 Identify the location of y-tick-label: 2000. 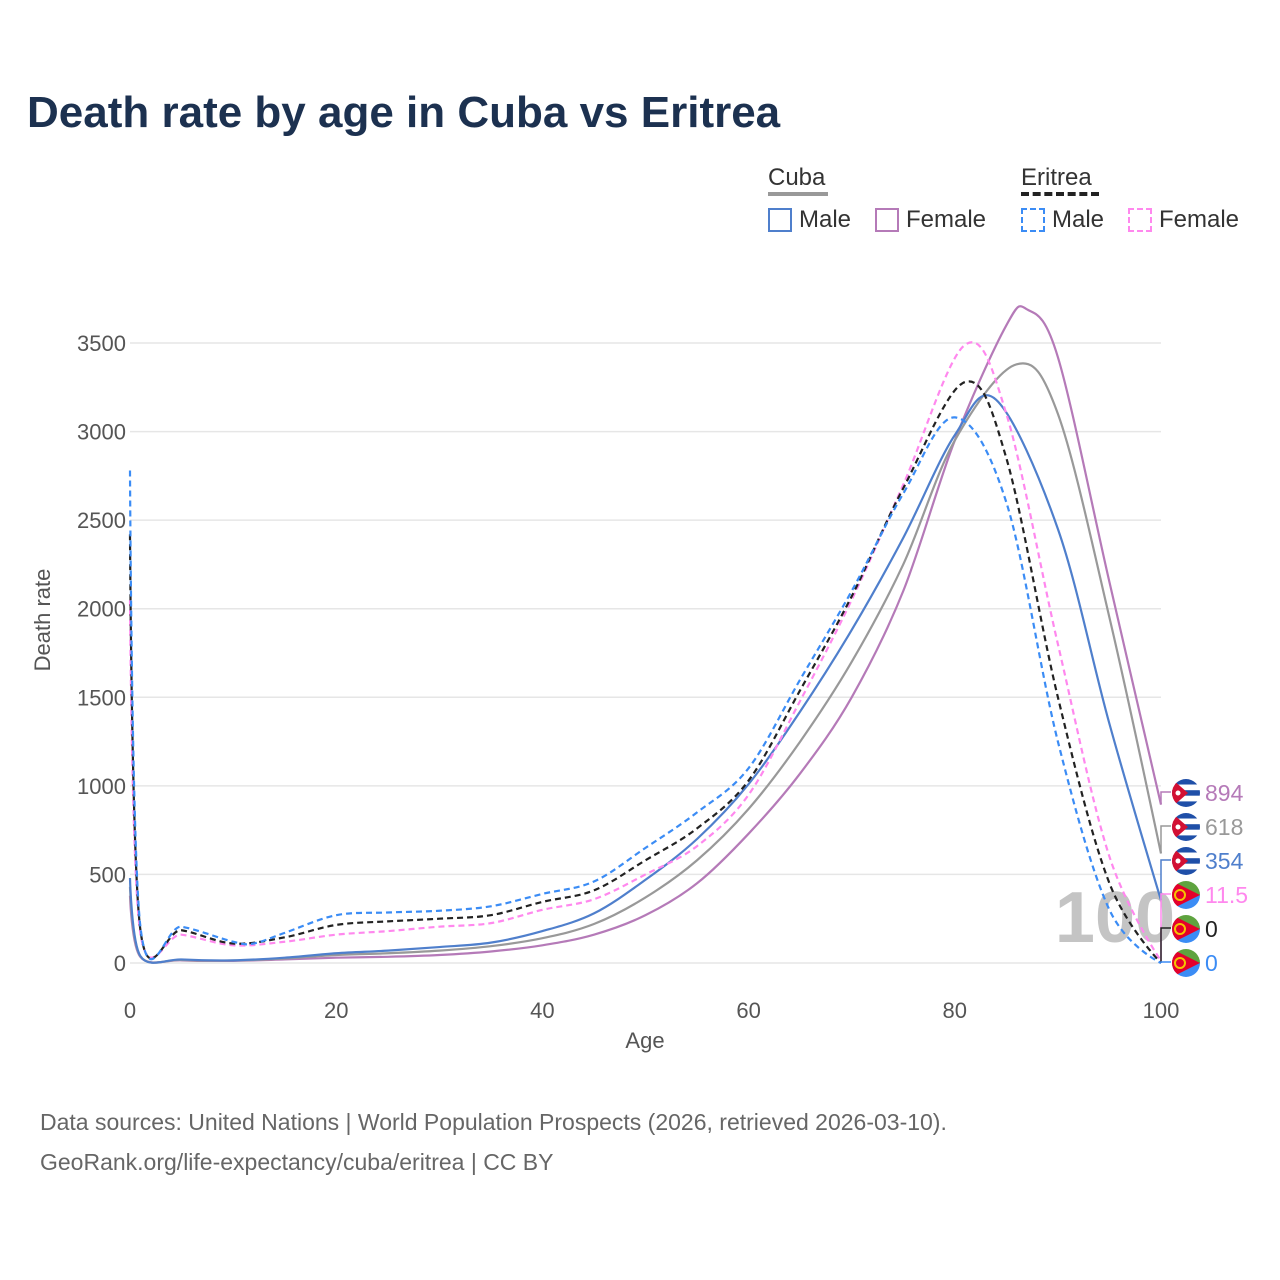
(101, 609).